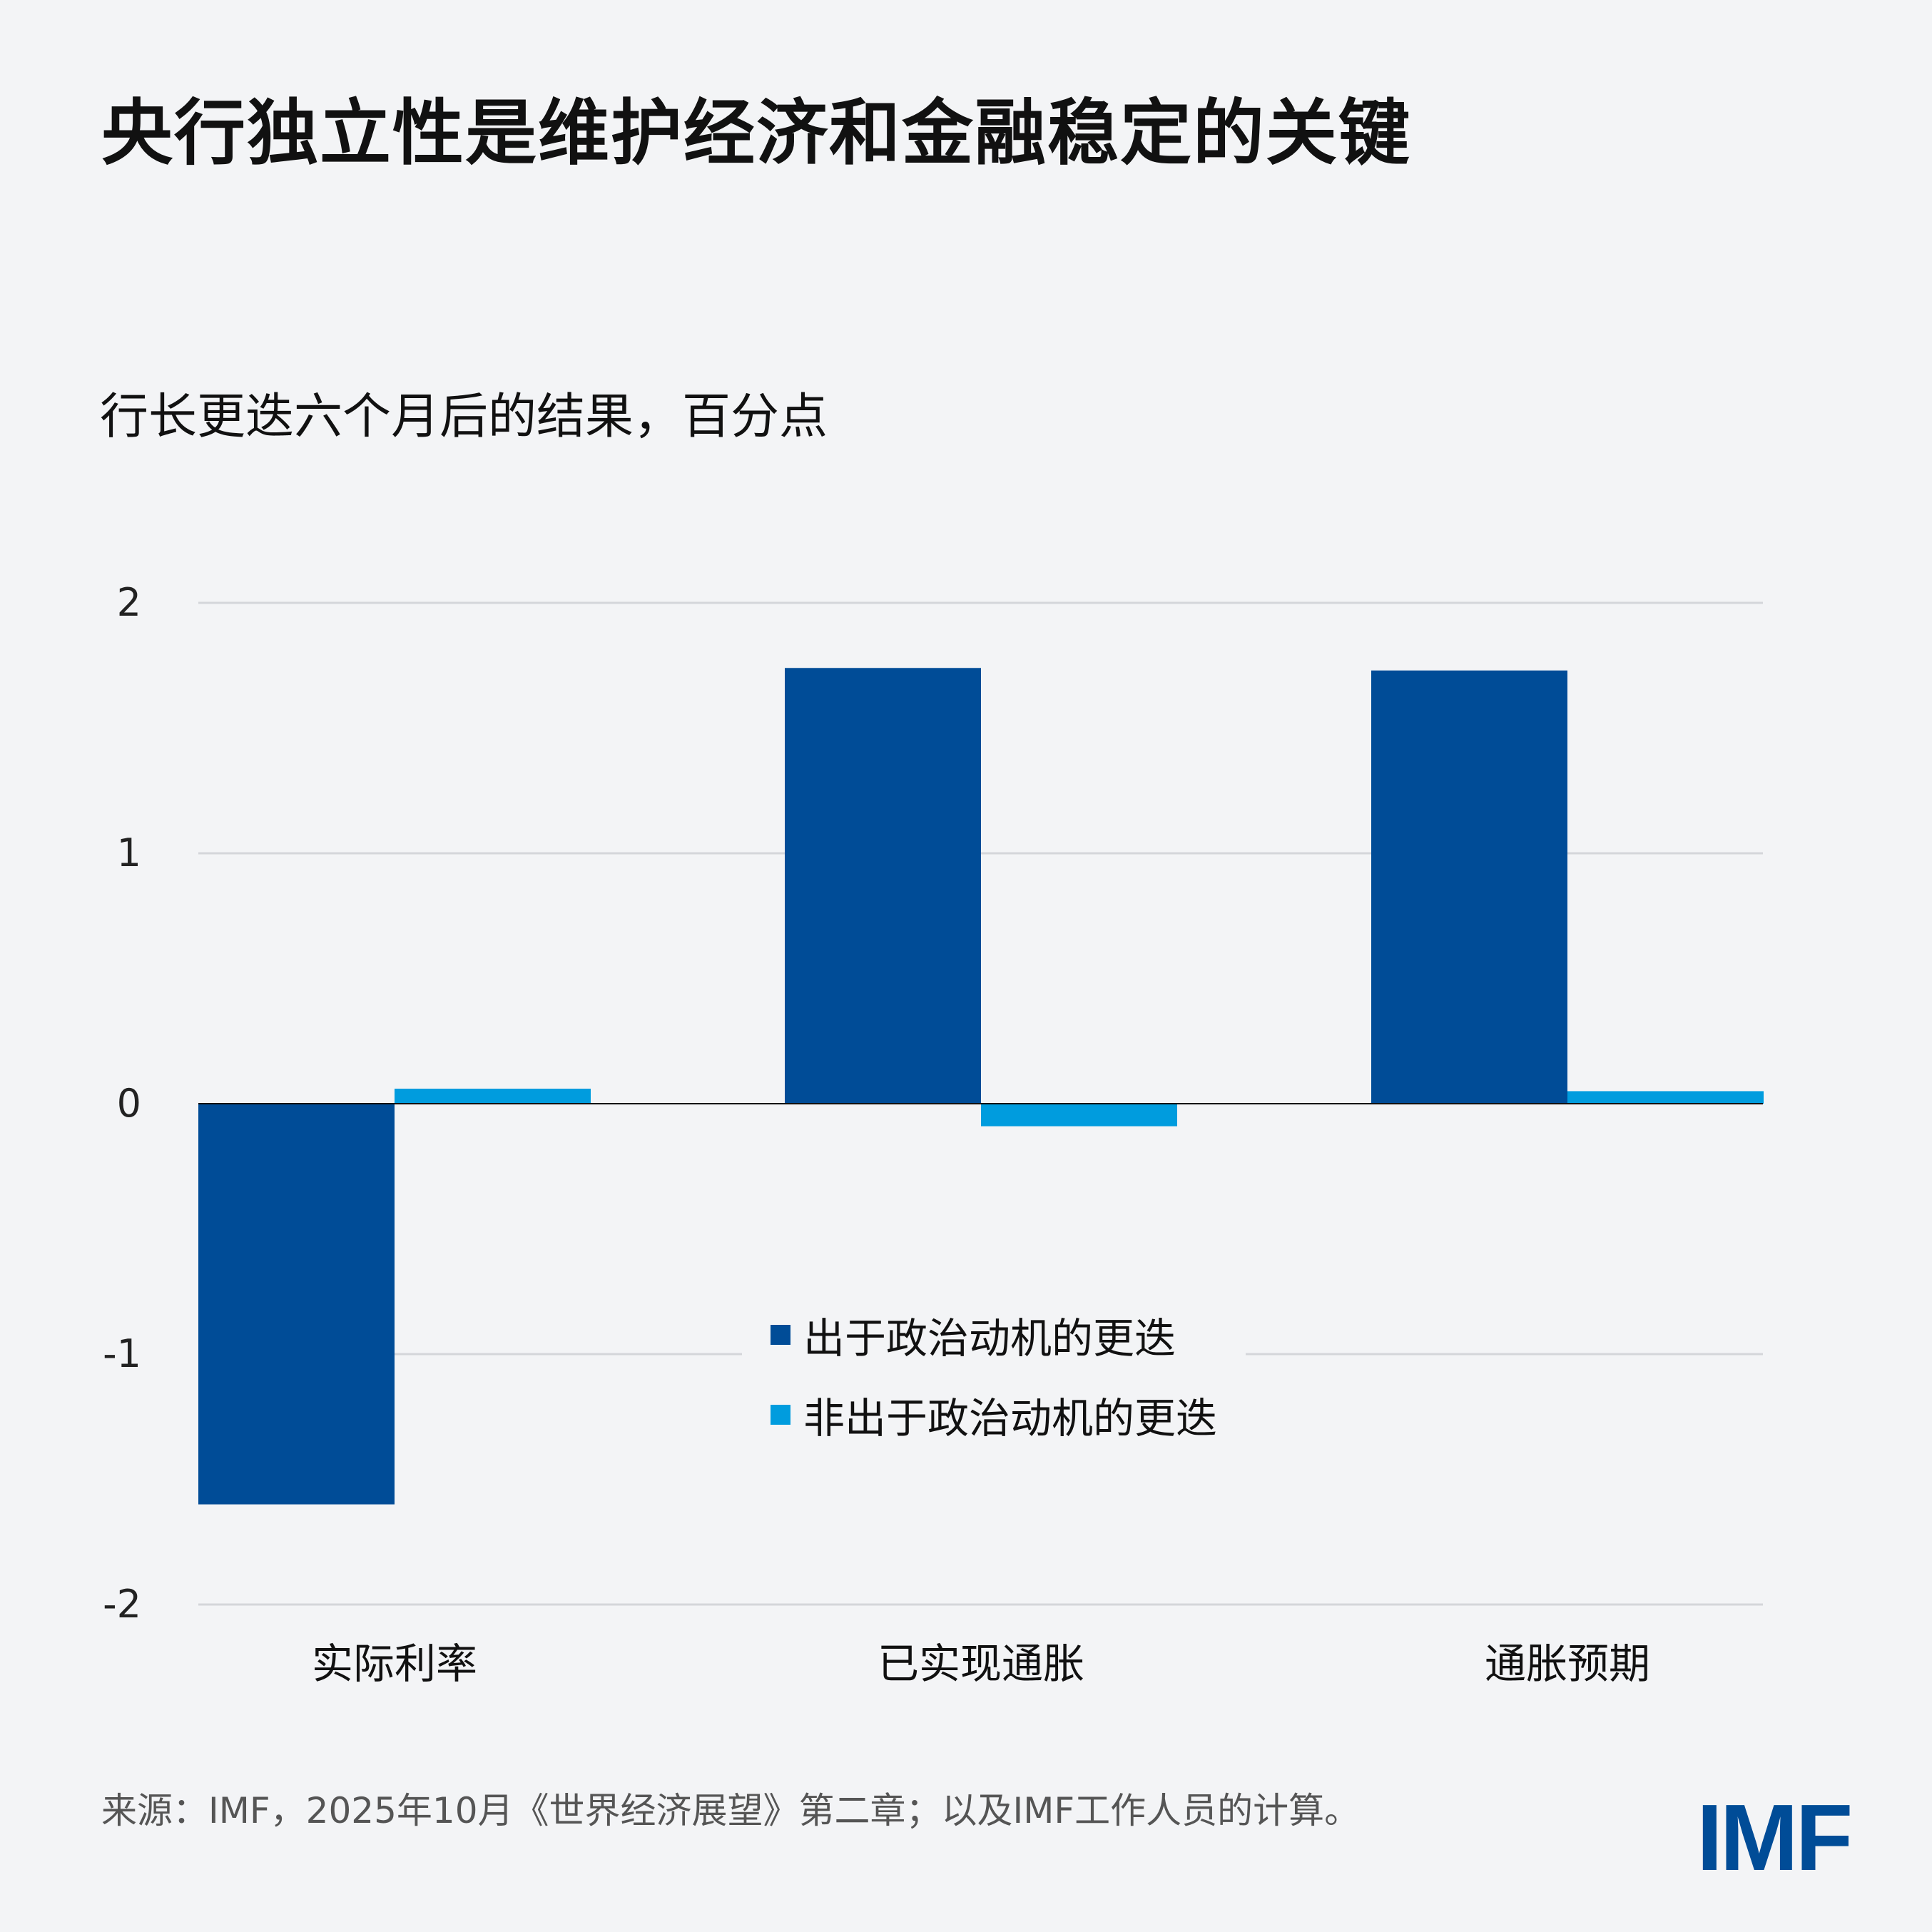 The height and width of the screenshot is (1932, 1932). What do you see at coordinates (731, 1811) in the screenshot?
I see `source-note: 来源：IMF，2025年10月《世界经济展望》第二章；以及IMF工作人员的计算。` at bounding box center [731, 1811].